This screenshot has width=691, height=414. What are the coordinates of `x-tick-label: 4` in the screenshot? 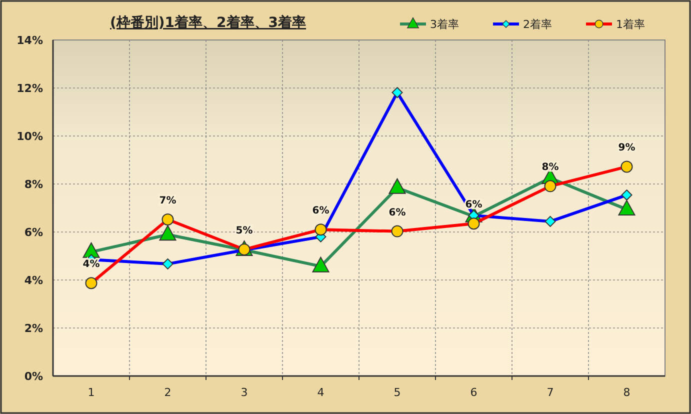 It's located at (320, 392).